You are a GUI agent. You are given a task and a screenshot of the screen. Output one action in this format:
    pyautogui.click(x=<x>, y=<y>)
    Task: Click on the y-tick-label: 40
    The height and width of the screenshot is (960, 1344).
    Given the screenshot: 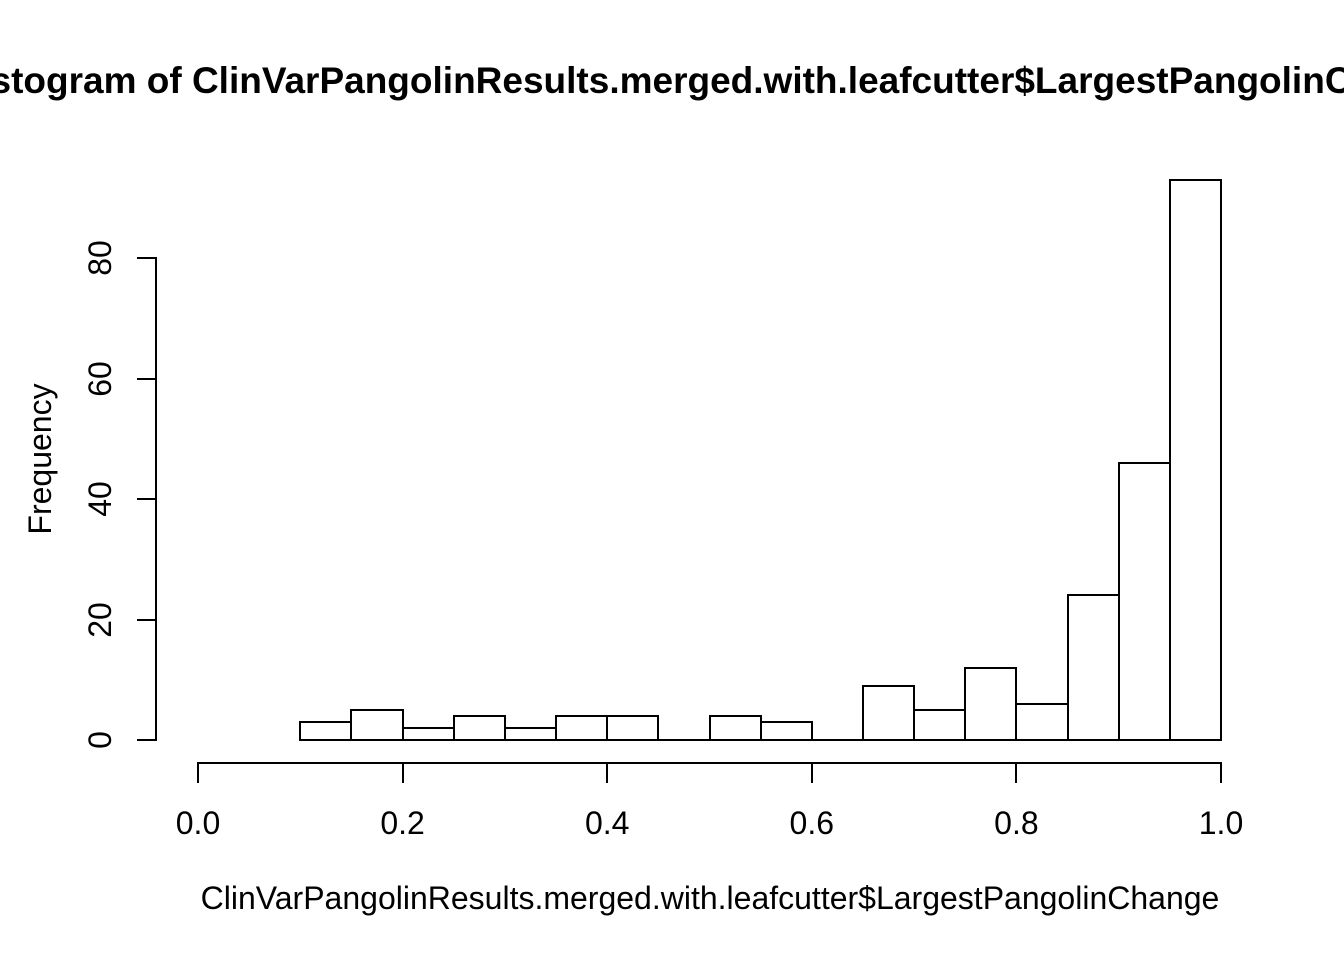 What is the action you would take?
    pyautogui.click(x=100, y=499)
    